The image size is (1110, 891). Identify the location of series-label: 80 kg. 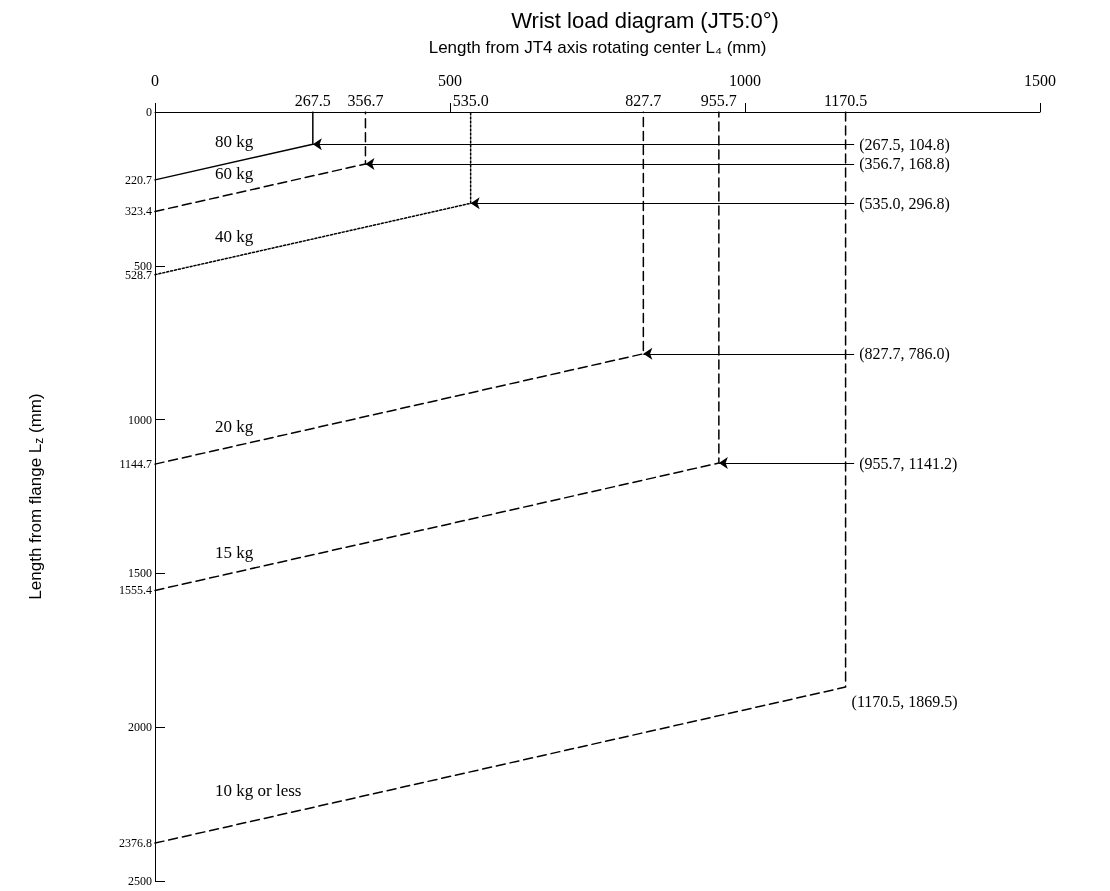
(234, 142).